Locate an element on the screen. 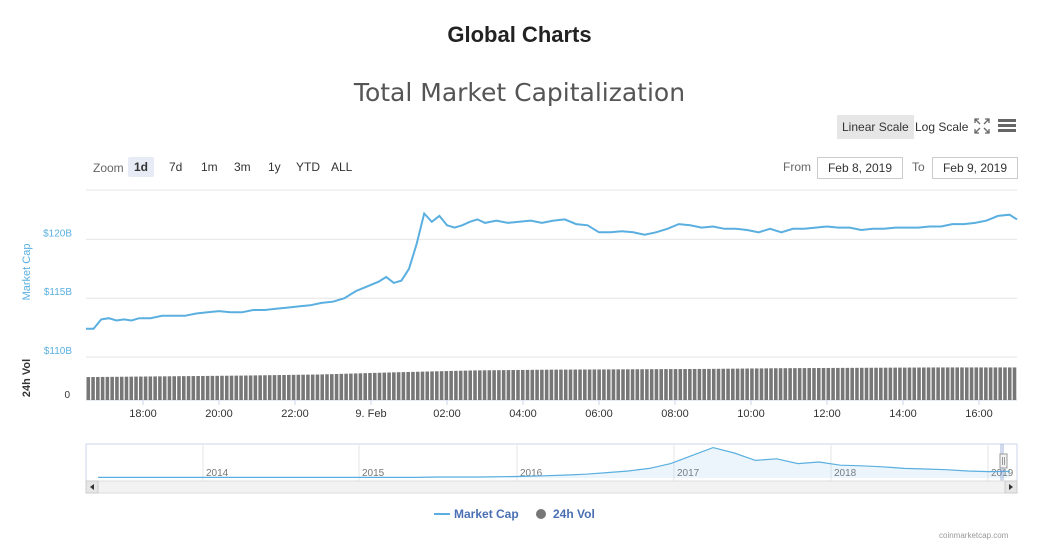 The image size is (1039, 551). navigator-year-label: 2017 is located at coordinates (688, 473).